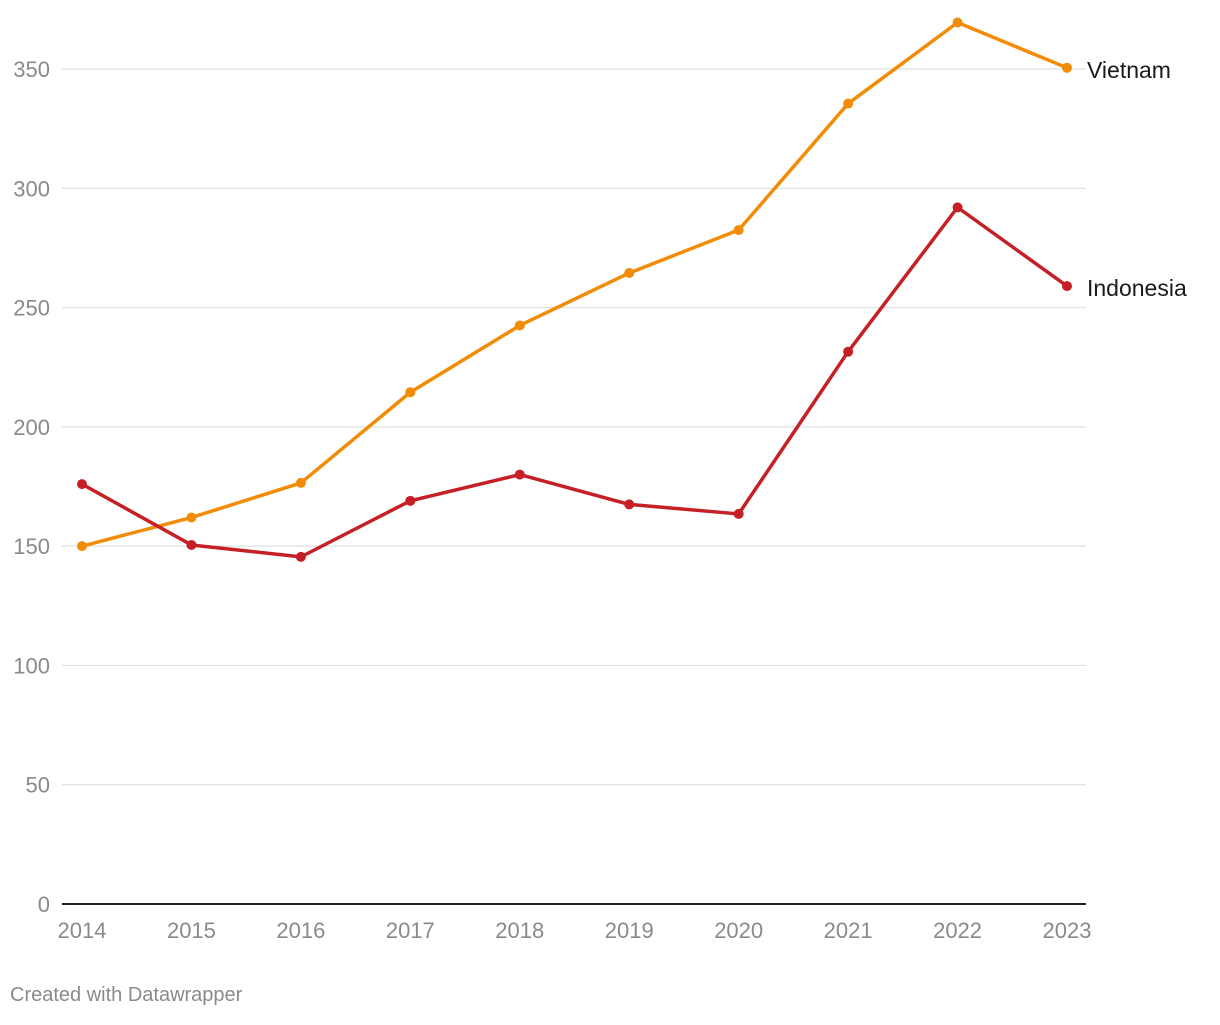 The image size is (1220, 1025). What do you see at coordinates (31, 188) in the screenshot?
I see `y-tick-label-300: 300` at bounding box center [31, 188].